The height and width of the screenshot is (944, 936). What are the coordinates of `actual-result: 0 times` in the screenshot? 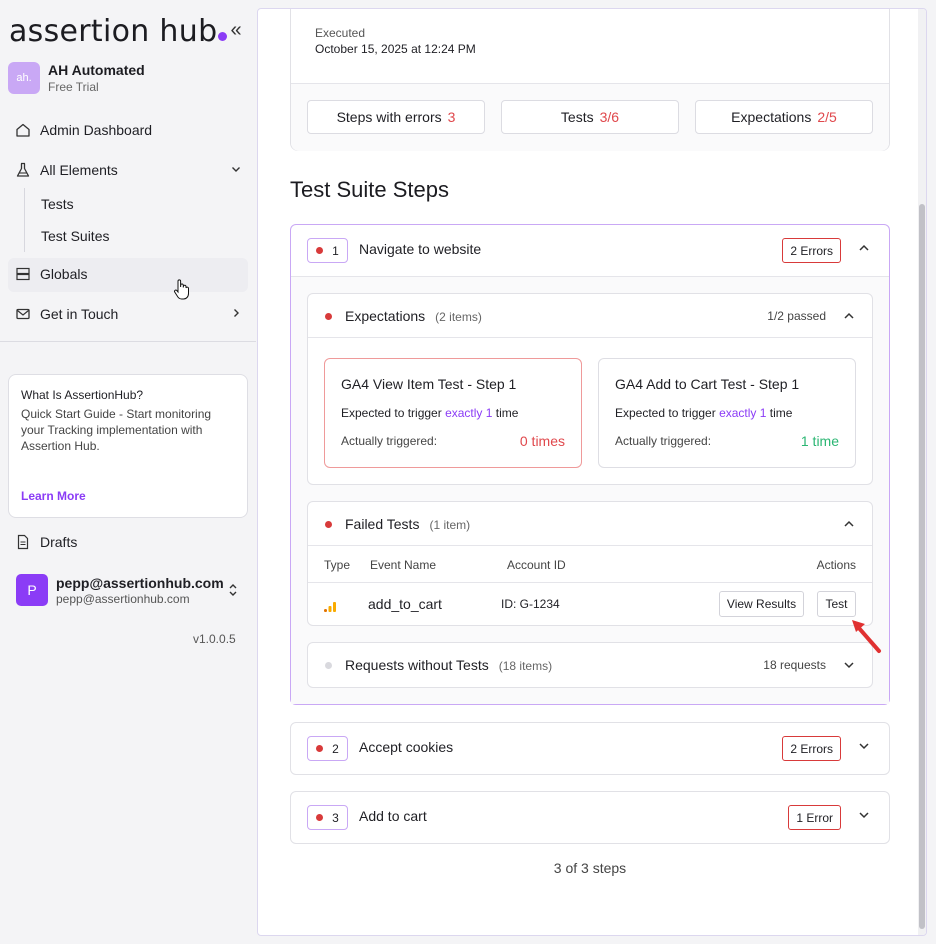 It's located at (542, 441).